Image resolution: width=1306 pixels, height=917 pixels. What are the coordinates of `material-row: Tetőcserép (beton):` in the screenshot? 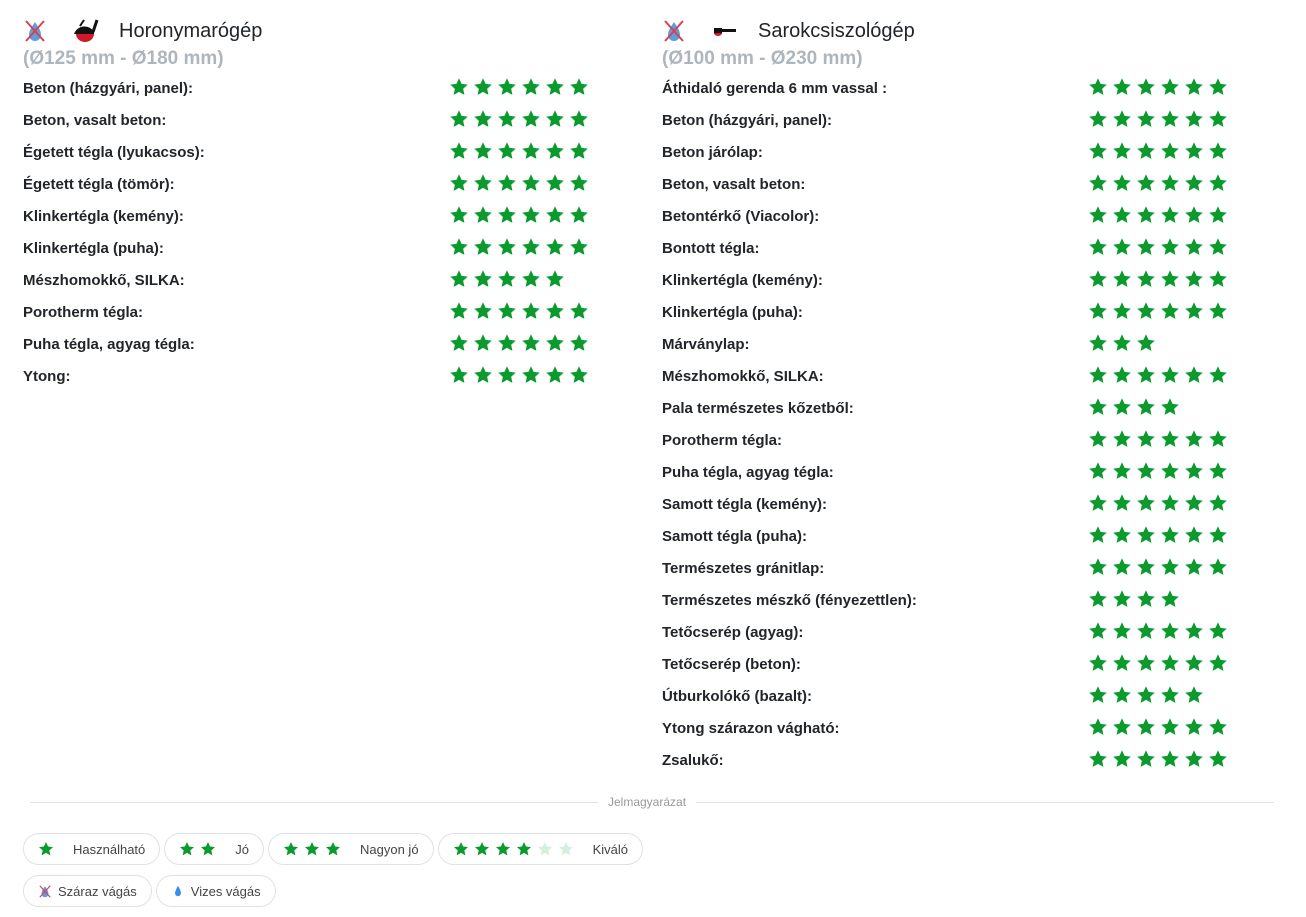 It's located at (947, 671).